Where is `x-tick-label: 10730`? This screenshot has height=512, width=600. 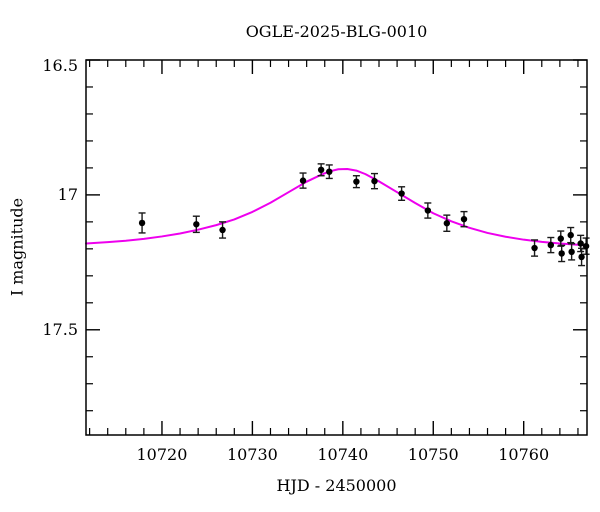
x-tick-label: 10730 is located at coordinates (252, 454).